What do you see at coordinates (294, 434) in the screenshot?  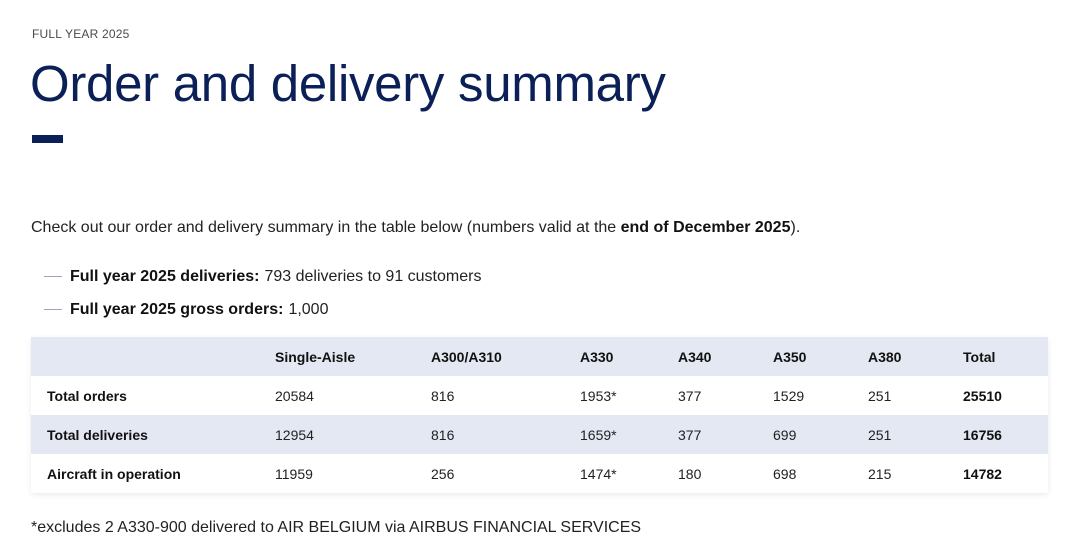 I see `table-cell: 12954` at bounding box center [294, 434].